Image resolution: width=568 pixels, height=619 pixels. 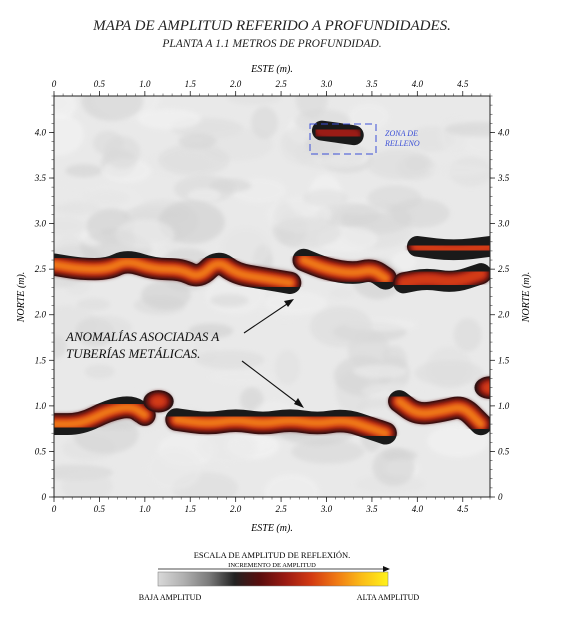 What do you see at coordinates (463, 84) in the screenshot?
I see `x-tick-label-top: 4.5` at bounding box center [463, 84].